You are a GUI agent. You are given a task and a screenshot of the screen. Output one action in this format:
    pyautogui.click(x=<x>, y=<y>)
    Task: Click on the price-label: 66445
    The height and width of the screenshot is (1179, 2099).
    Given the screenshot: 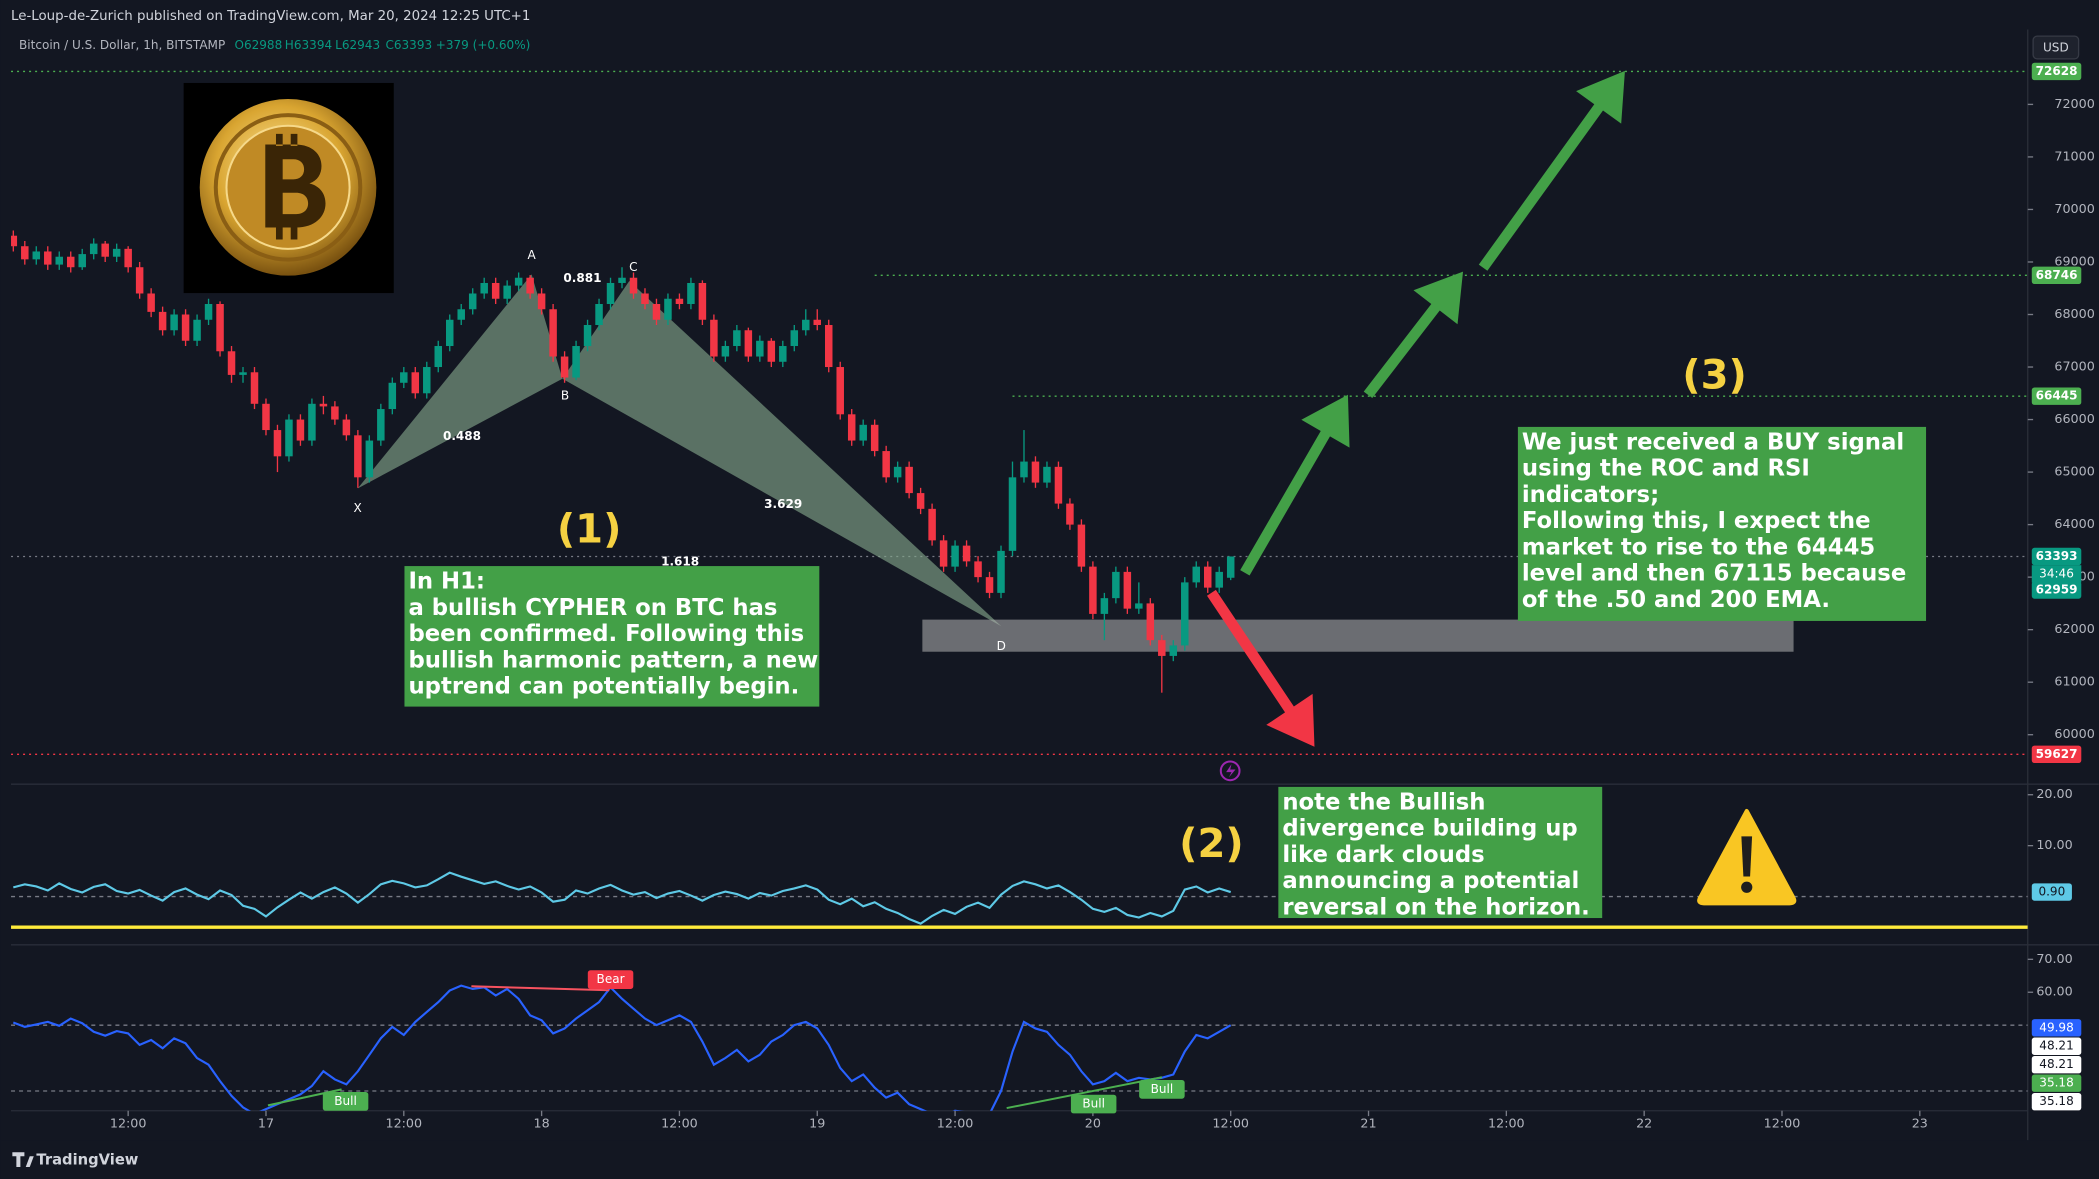 What is the action you would take?
    pyautogui.click(x=2057, y=396)
    